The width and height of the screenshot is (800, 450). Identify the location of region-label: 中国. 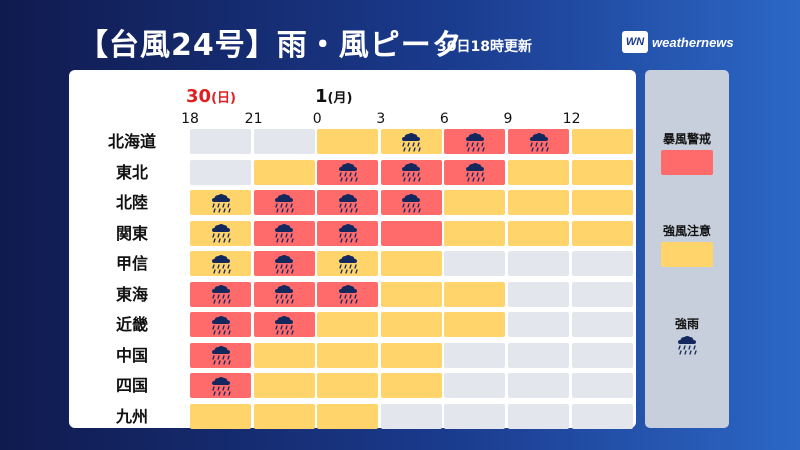
(131, 355).